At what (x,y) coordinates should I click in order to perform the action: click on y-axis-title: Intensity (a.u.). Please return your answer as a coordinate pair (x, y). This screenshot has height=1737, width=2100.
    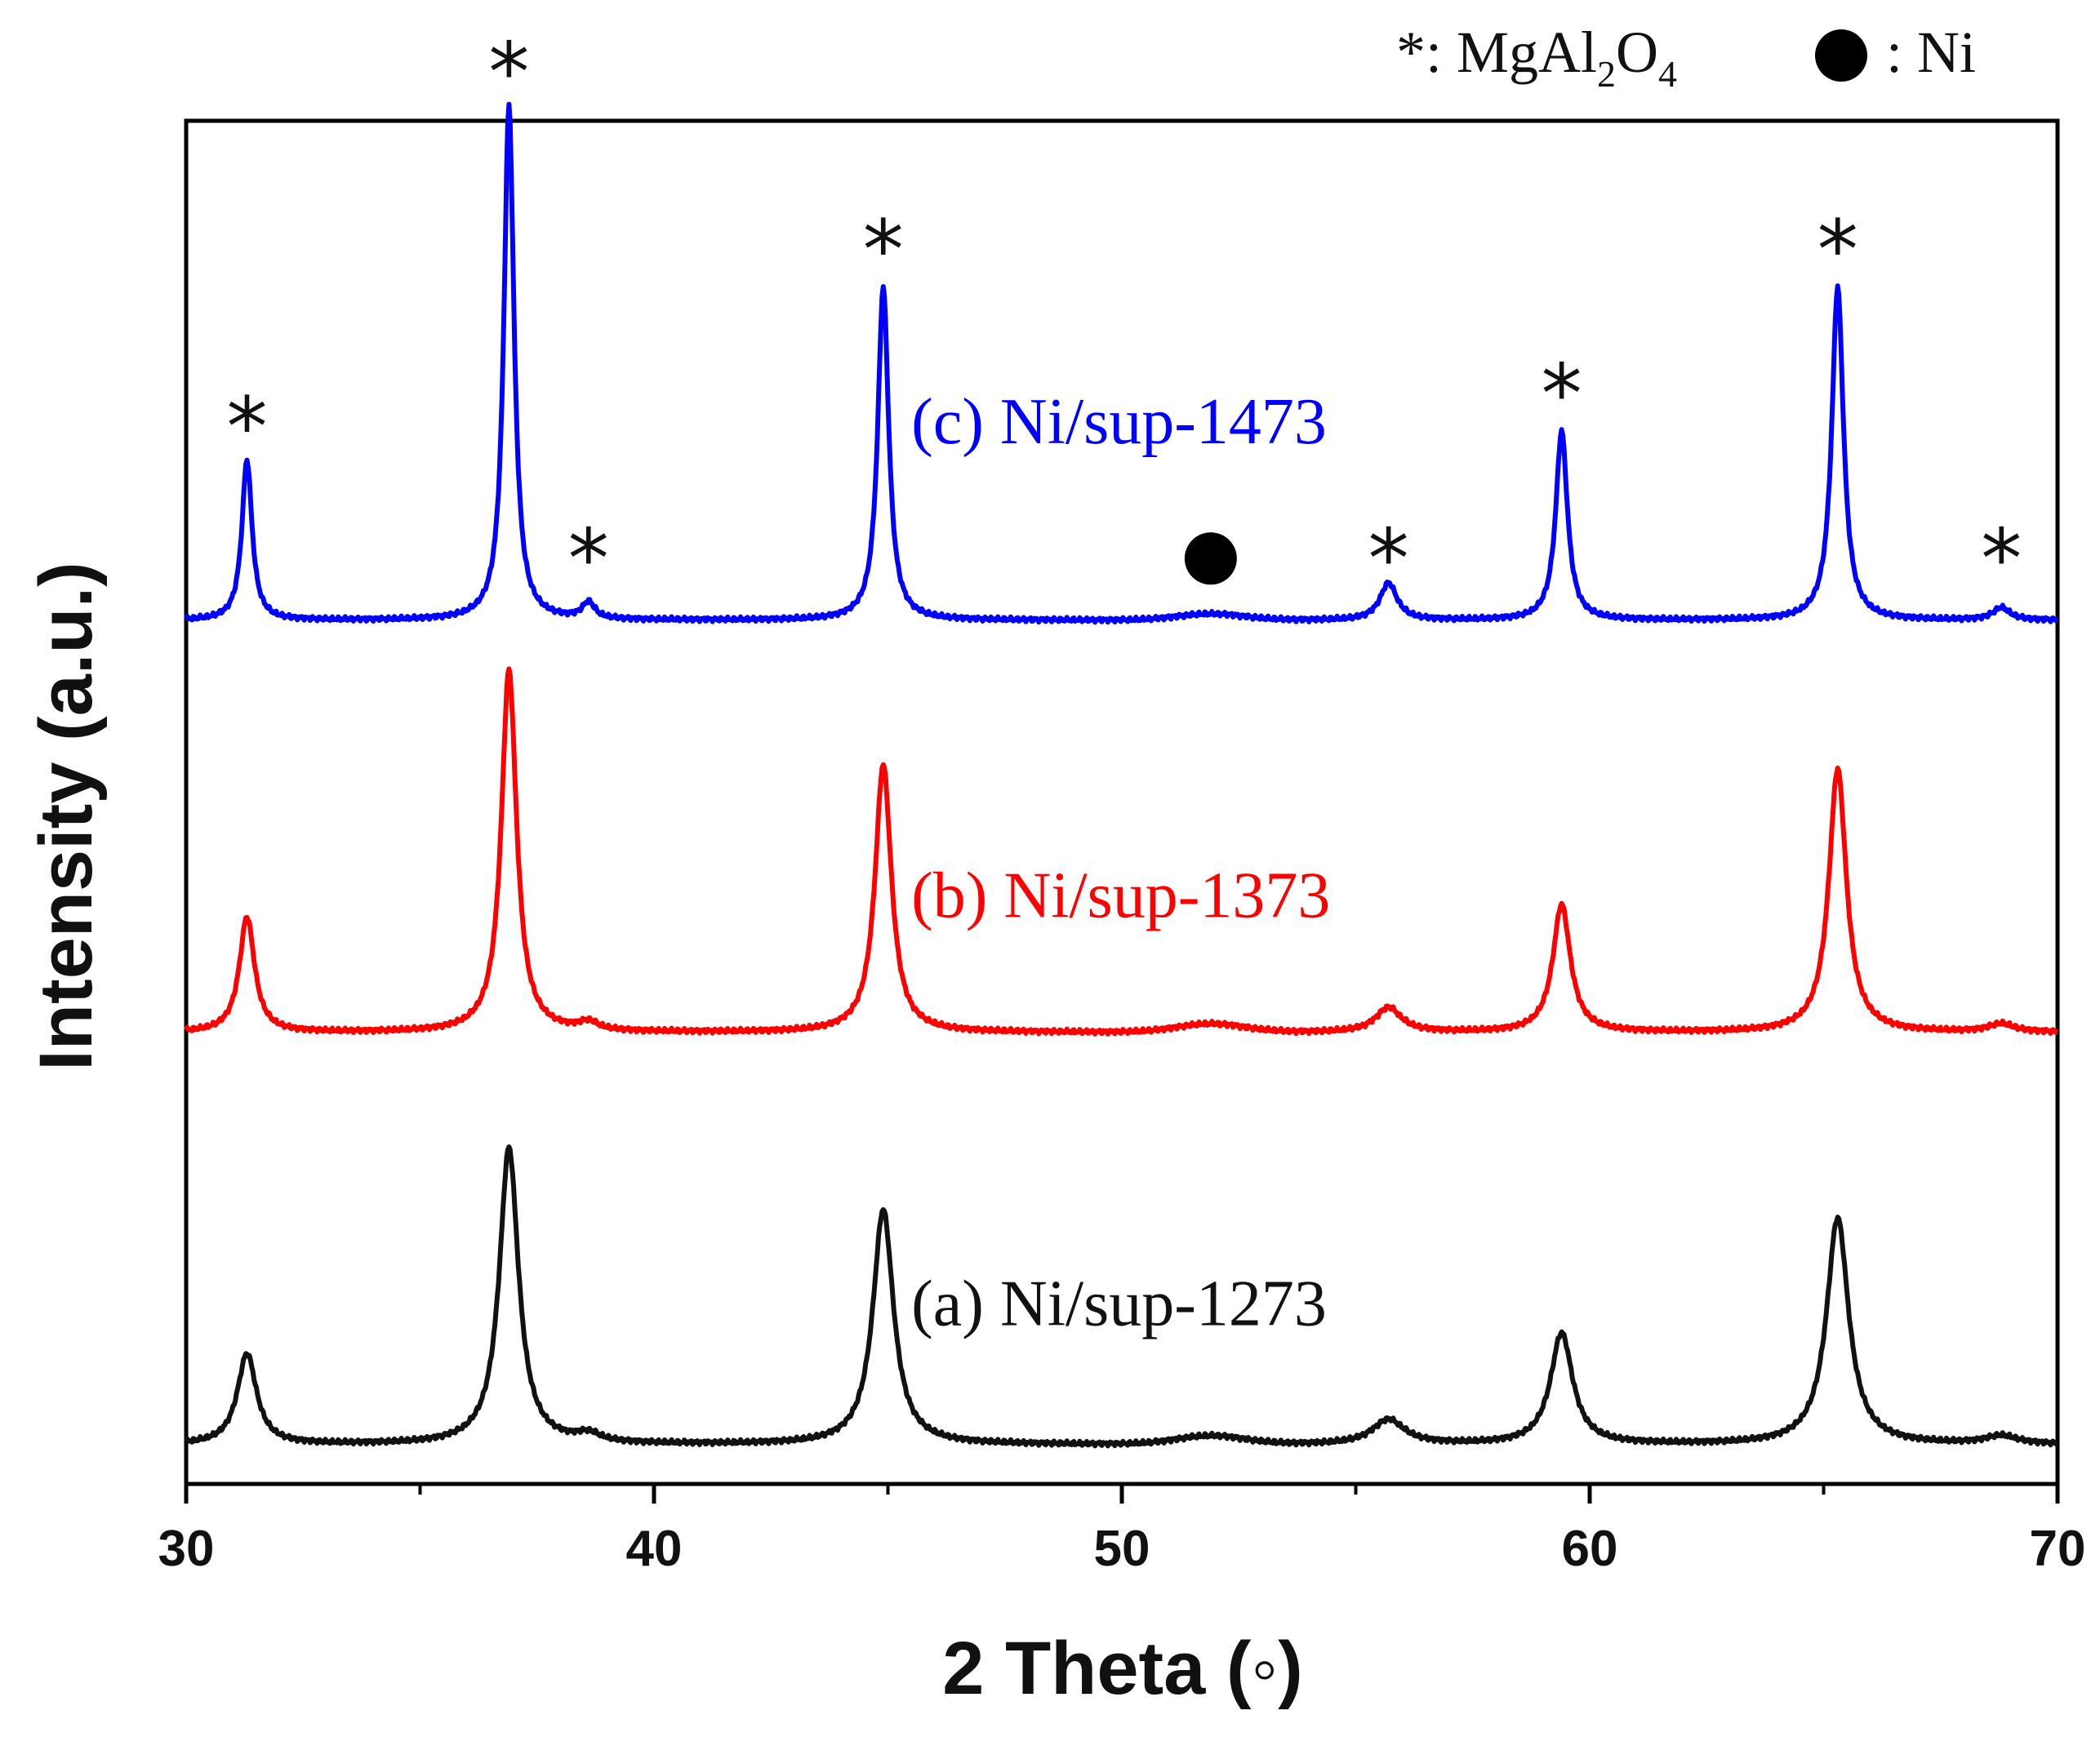
    Looking at the image, I should click on (66, 816).